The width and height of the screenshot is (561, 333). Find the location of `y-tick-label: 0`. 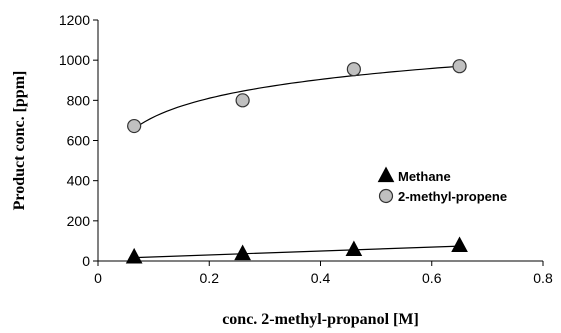

y-tick-label: 0 is located at coordinates (86, 261).